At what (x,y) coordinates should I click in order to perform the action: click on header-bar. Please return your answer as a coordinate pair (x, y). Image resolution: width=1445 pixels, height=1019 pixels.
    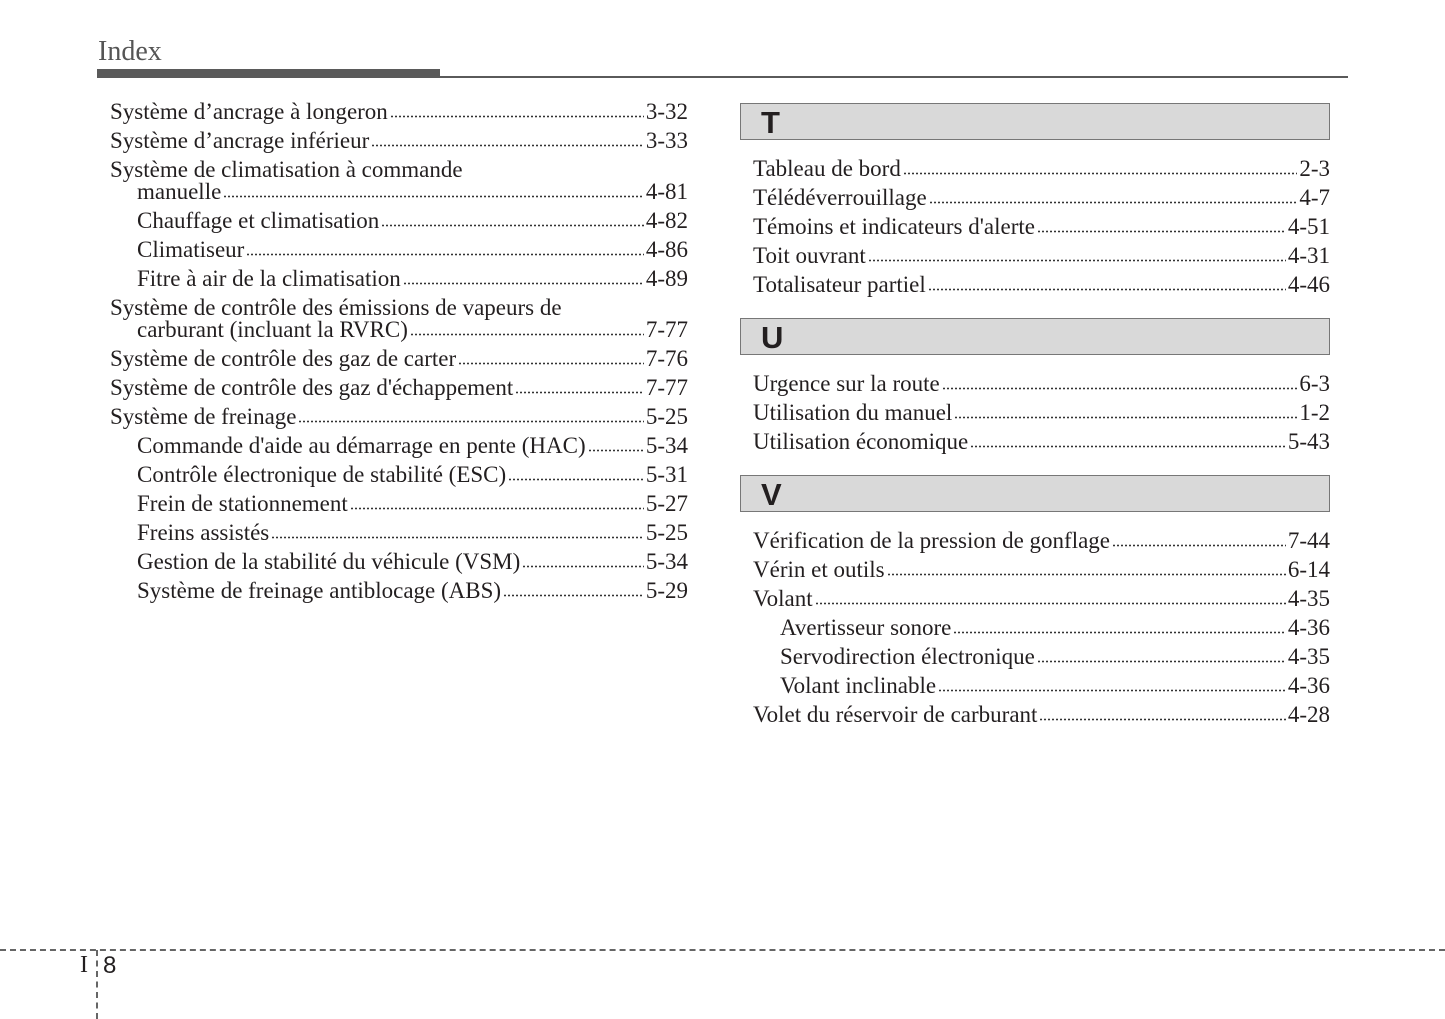
    Looking at the image, I should click on (268, 73).